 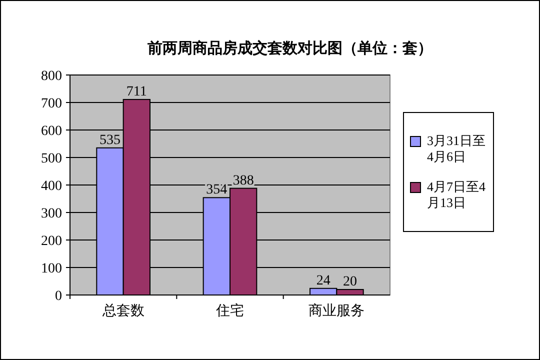 I want to click on data-label: 535, so click(x=110, y=140).